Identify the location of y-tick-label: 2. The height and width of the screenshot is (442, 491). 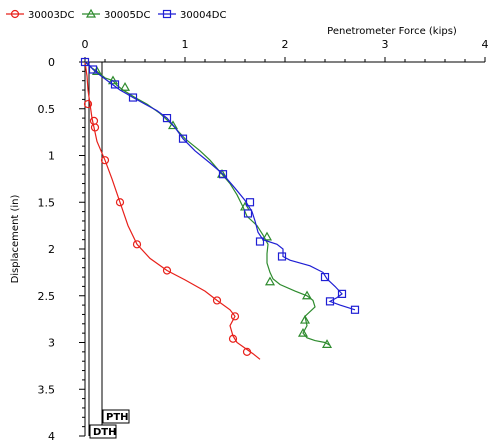
(51, 249).